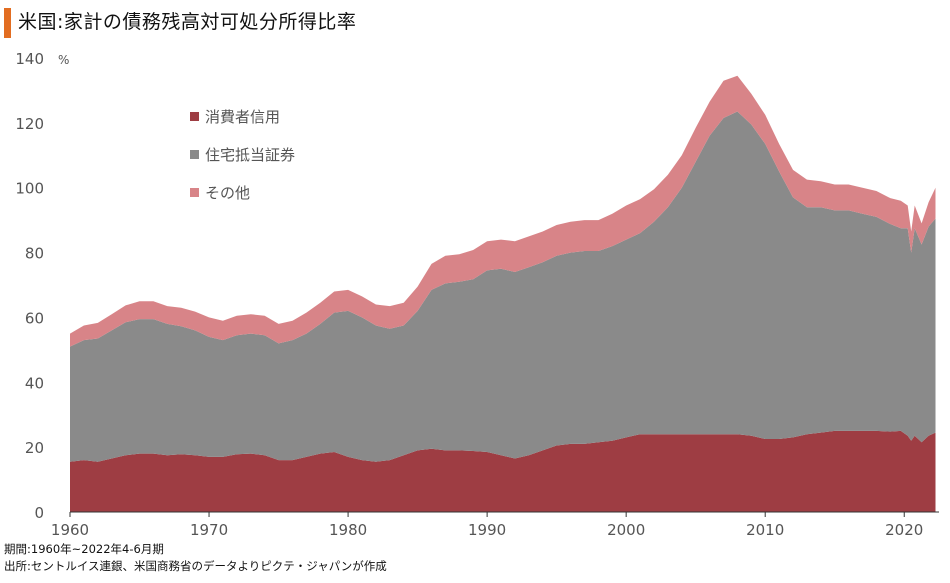  I want to click on source-note: 出所:セントルイス連銀、米国商務省のデータよりピクテ・ジャパンが作成, so click(195, 566).